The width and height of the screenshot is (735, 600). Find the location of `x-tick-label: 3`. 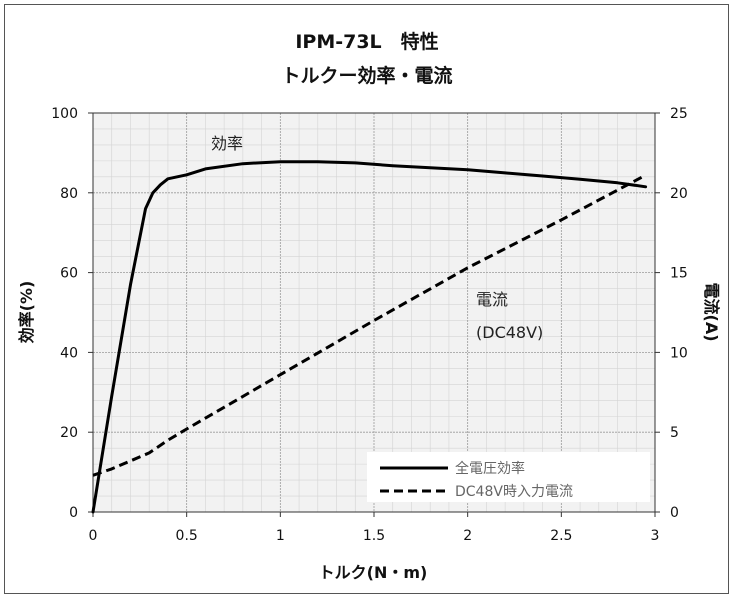

x-tick-label: 3 is located at coordinates (655, 536).